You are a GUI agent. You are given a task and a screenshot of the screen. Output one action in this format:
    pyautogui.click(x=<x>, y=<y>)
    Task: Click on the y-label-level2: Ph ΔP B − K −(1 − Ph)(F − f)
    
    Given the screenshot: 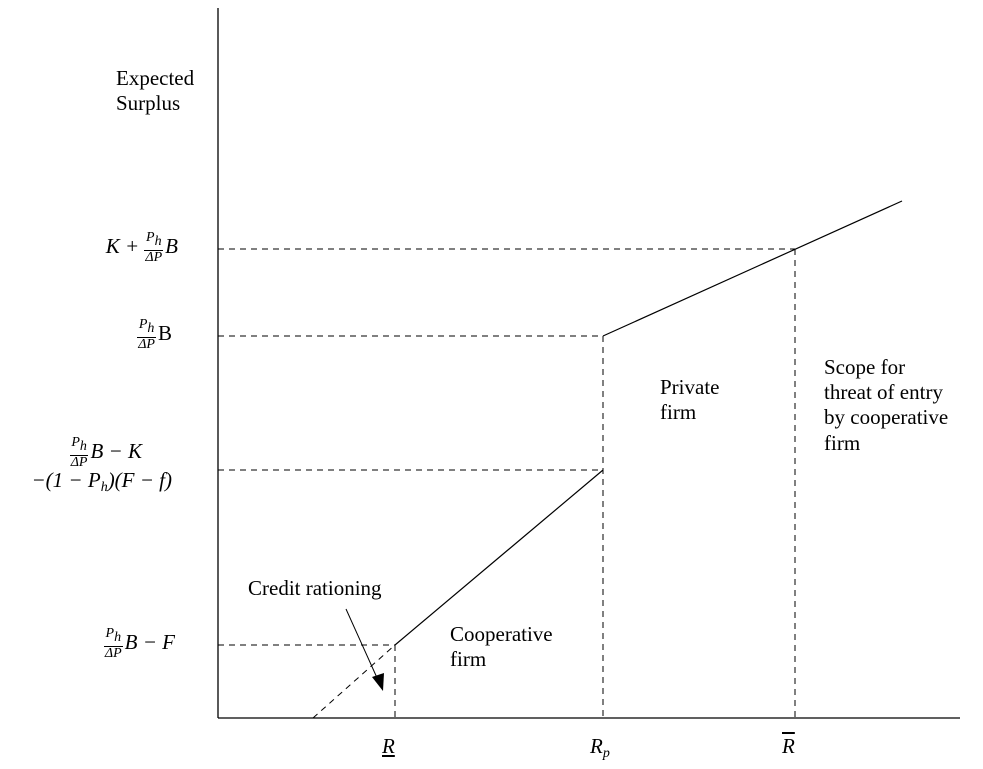 What is the action you would take?
    pyautogui.click(x=102, y=466)
    